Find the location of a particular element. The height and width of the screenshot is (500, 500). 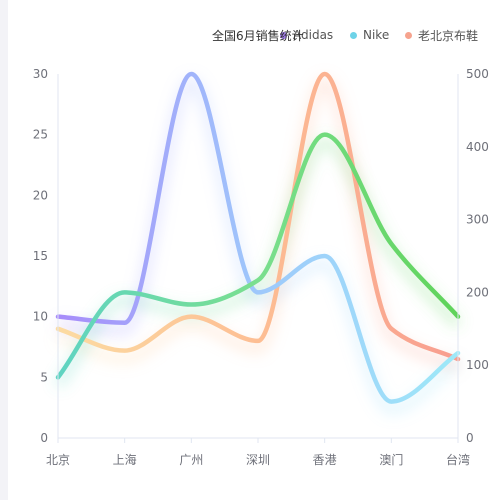

chart-title: 全国6月销售统计 is located at coordinates (258, 36).